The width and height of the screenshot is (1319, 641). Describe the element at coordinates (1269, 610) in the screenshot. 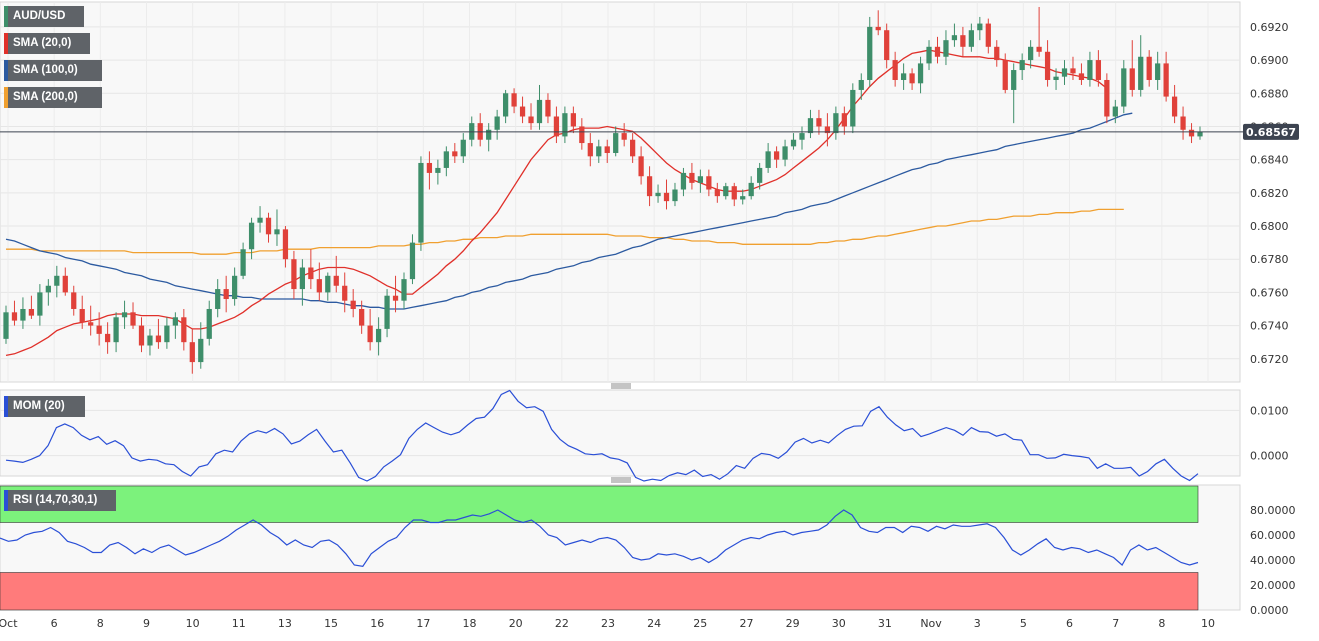

I see `rsi-tick-label: 0.0000` at that location.